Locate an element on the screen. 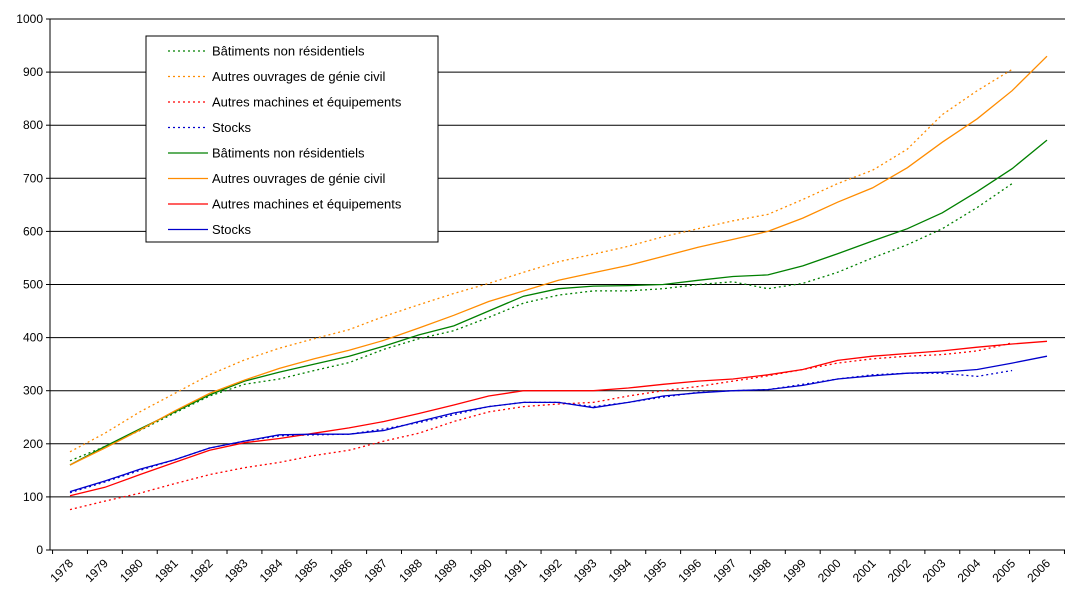 The height and width of the screenshot is (597, 1071). x-tick-label: 1996 is located at coordinates (689, 570).